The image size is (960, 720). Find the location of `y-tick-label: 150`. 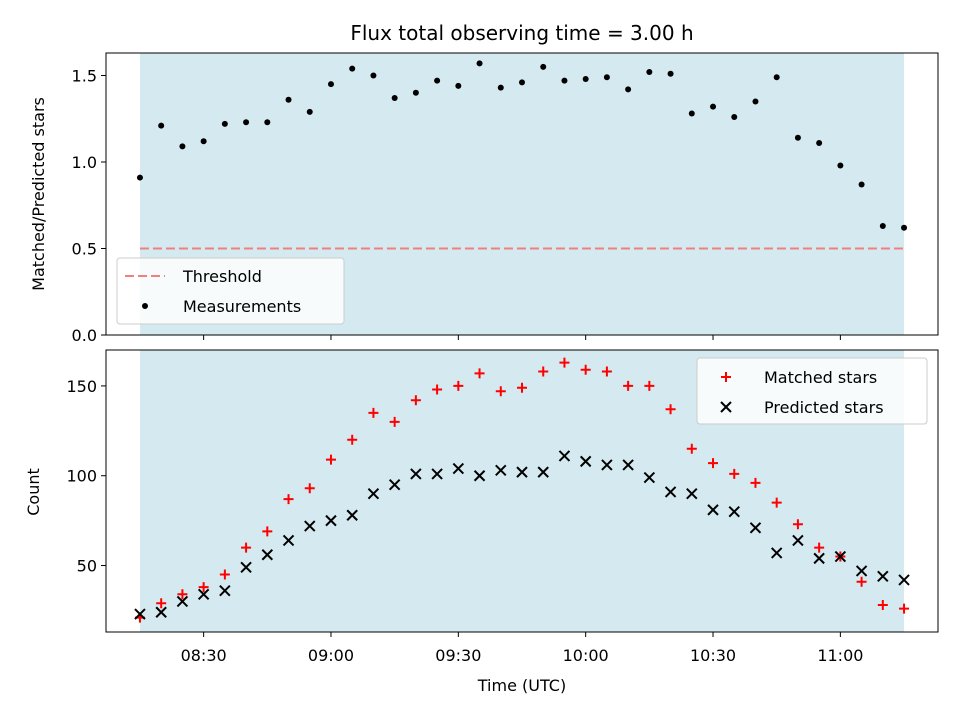

y-tick-label: 150 is located at coordinates (81, 386).